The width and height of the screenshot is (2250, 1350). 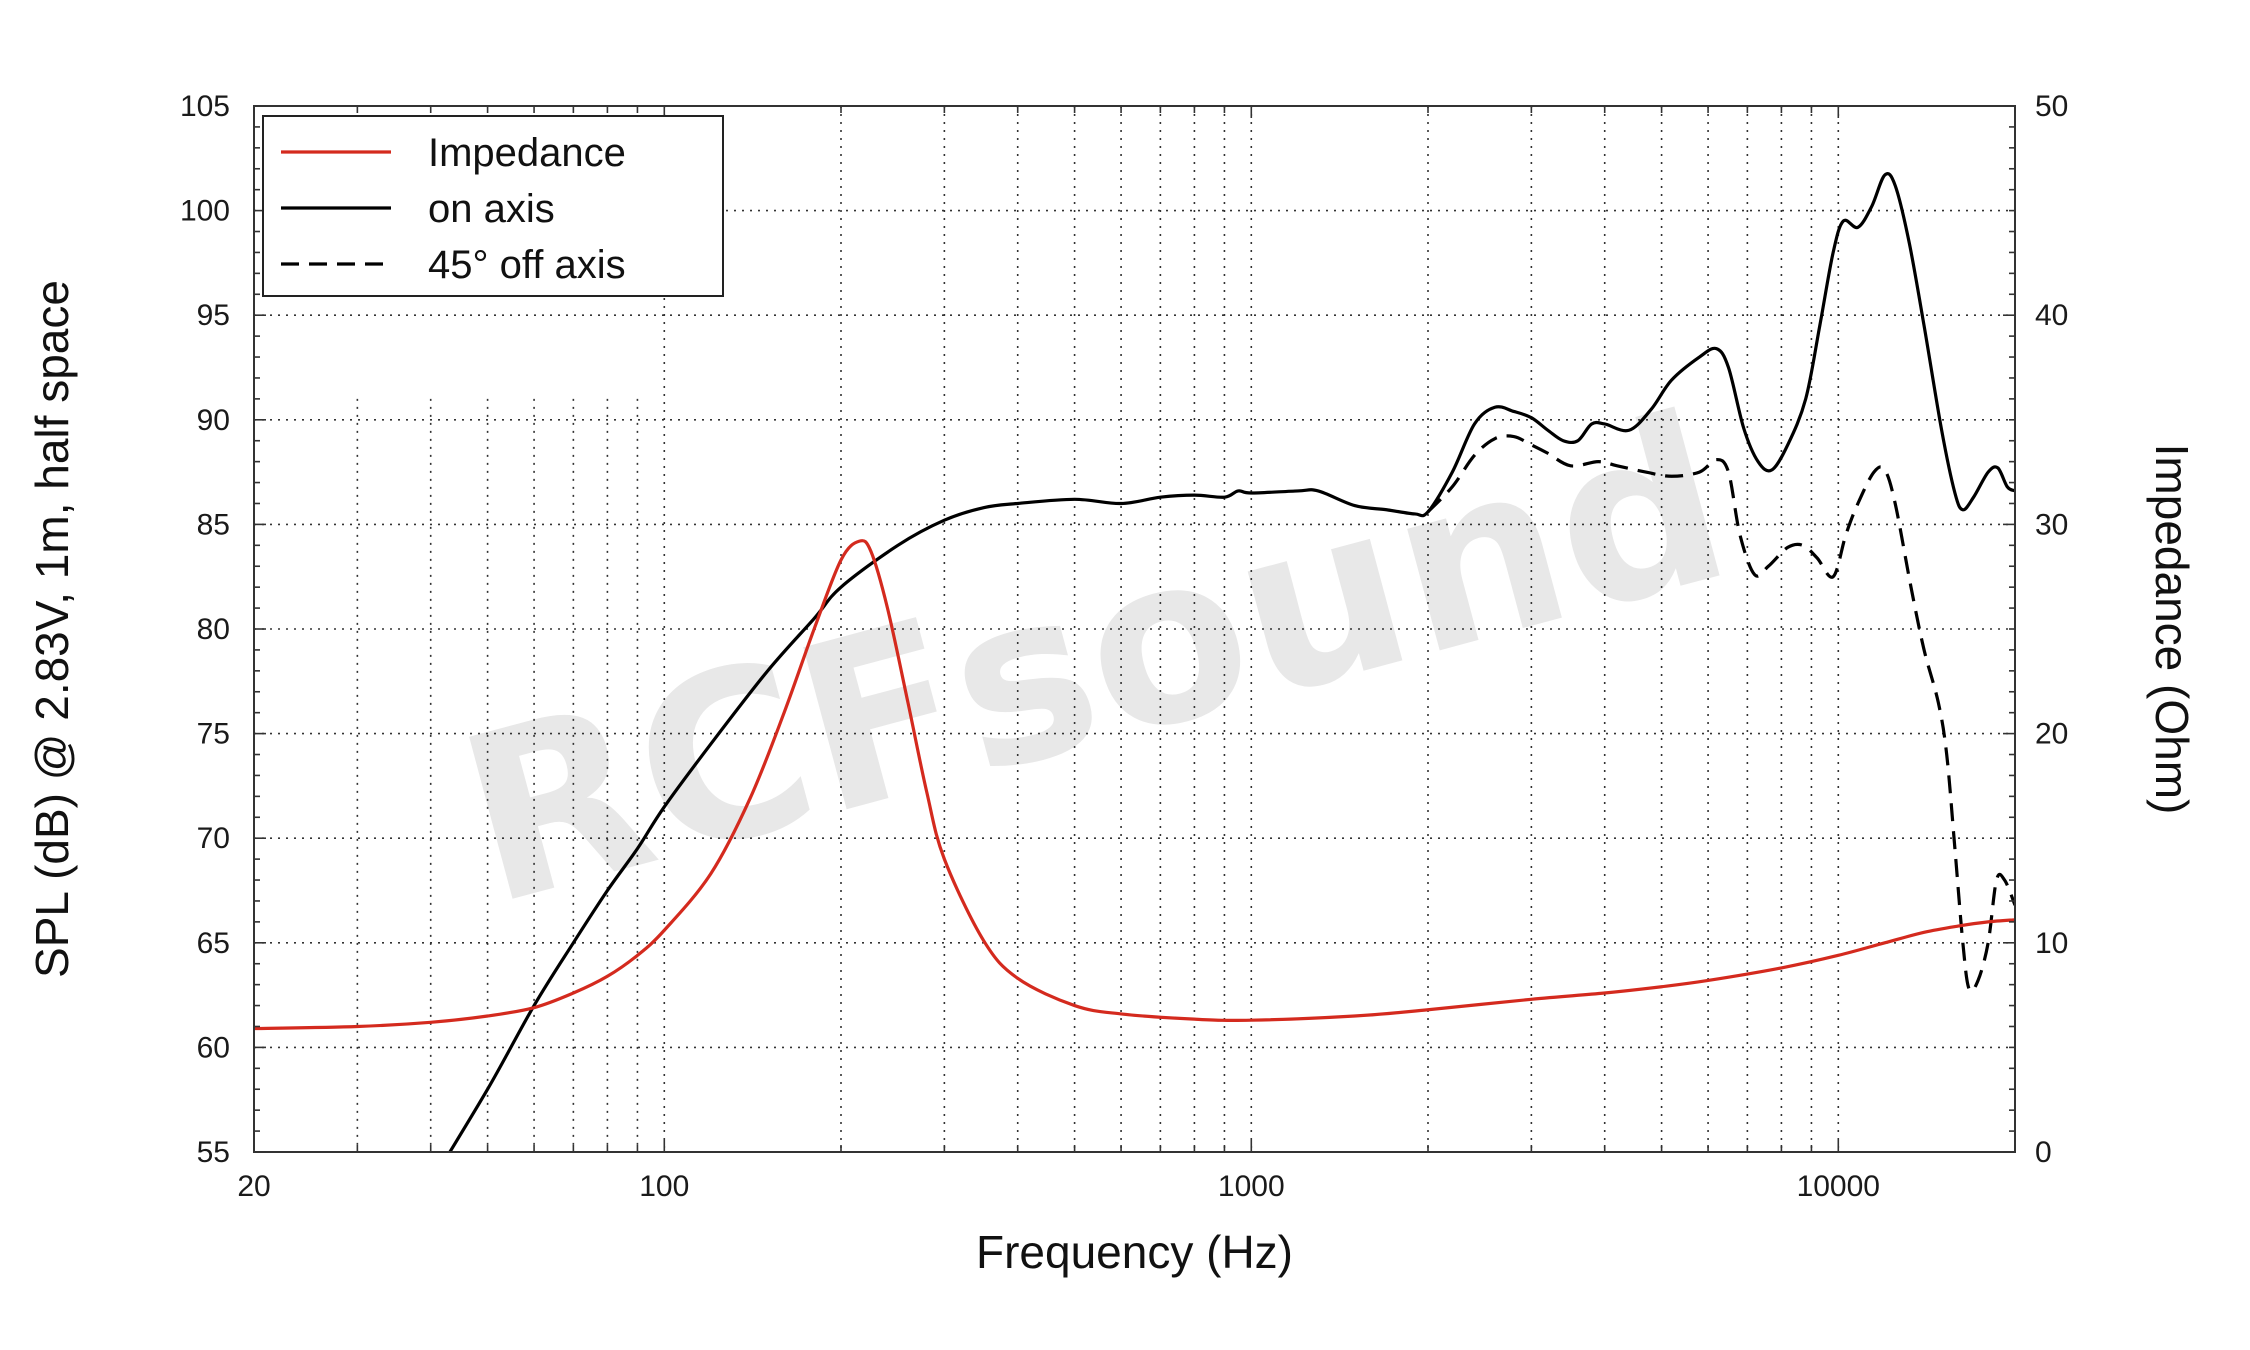 What do you see at coordinates (2051, 943) in the screenshot?
I see `y2-tick-label: 10` at bounding box center [2051, 943].